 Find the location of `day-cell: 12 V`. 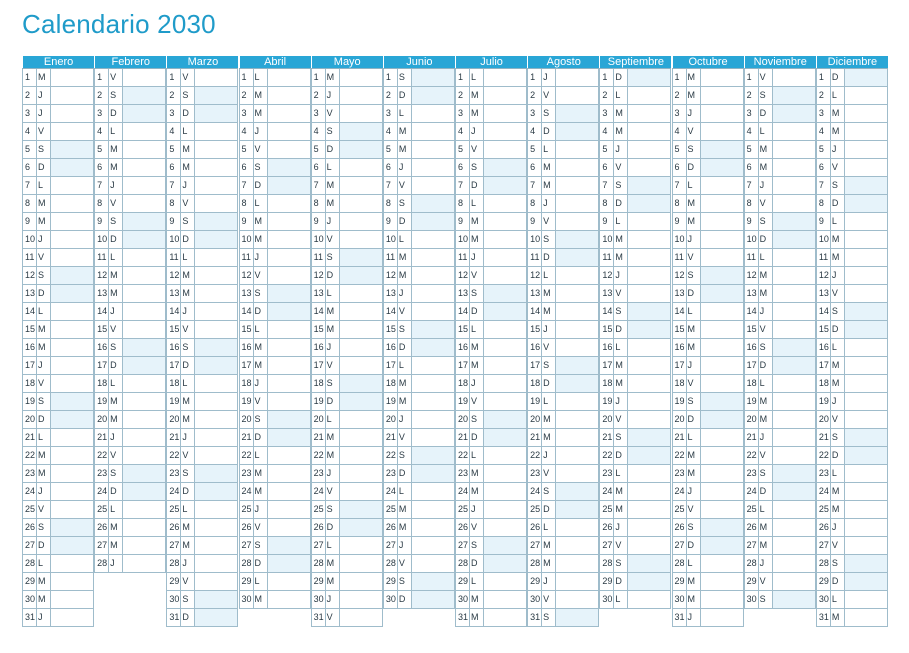

day-cell: 12 V is located at coordinates (274, 276).